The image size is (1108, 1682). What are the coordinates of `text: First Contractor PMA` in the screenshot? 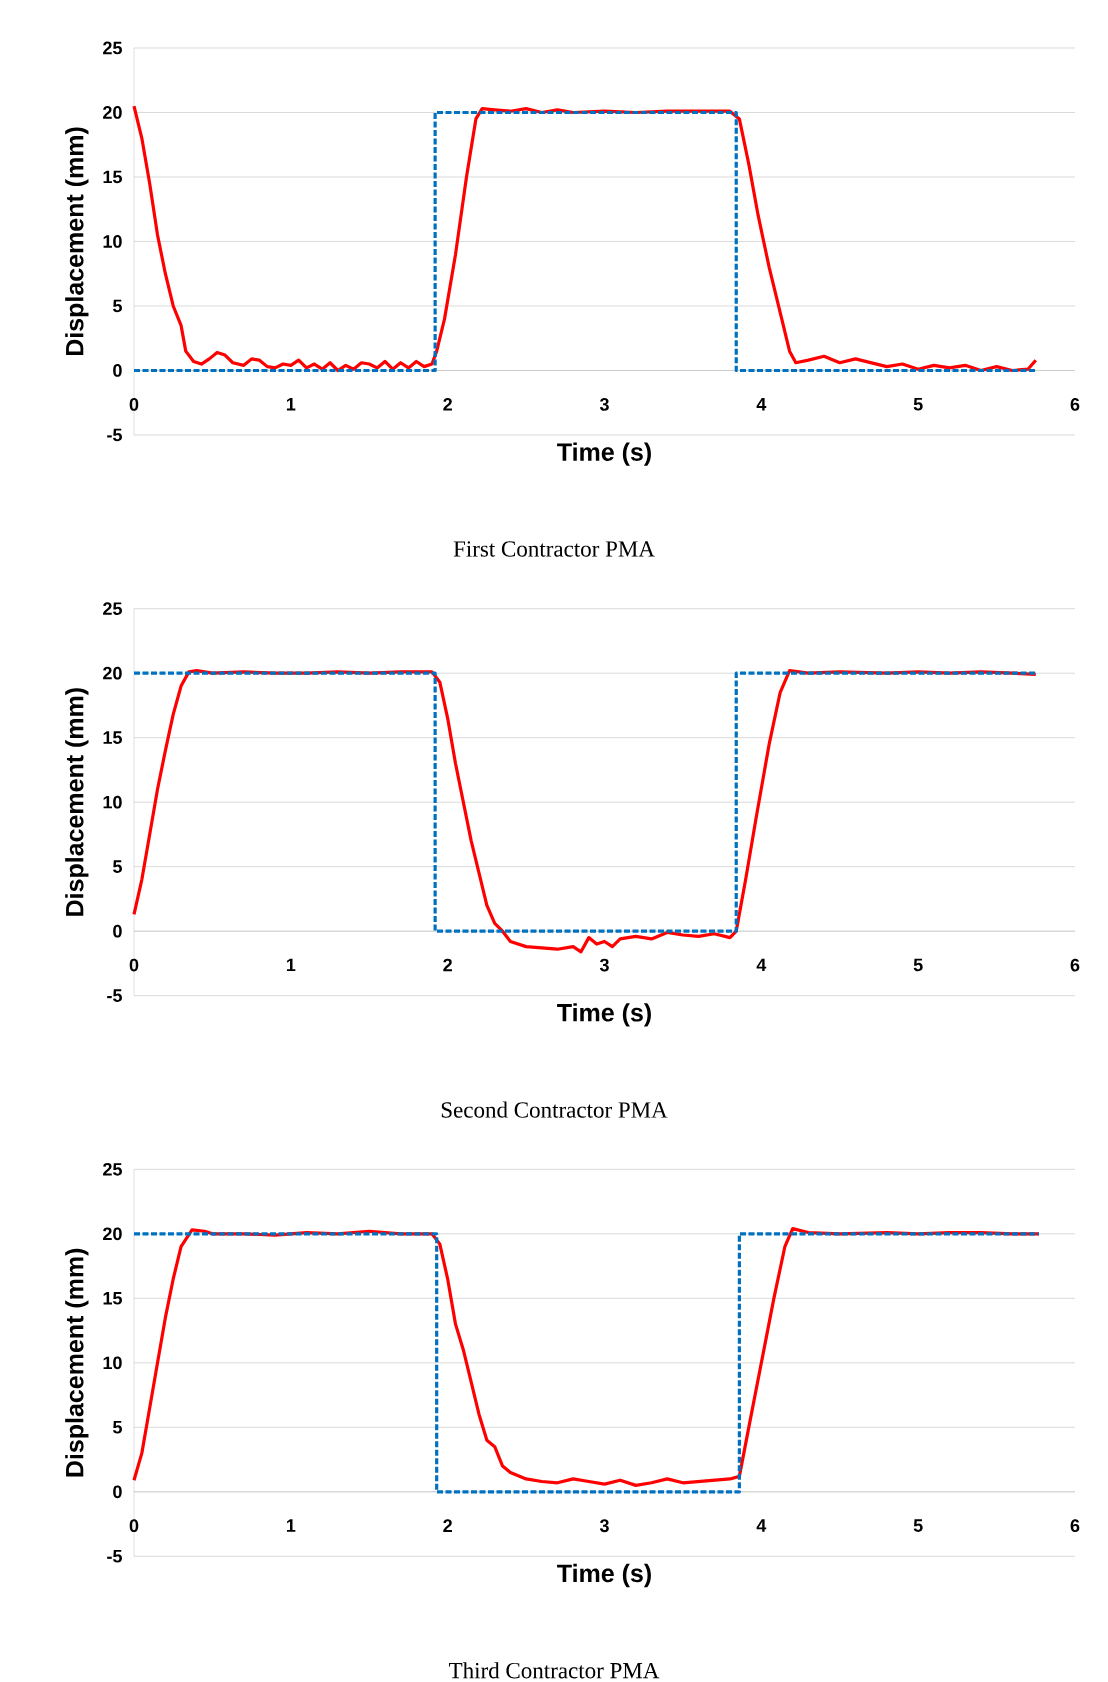 It's located at (554, 549).